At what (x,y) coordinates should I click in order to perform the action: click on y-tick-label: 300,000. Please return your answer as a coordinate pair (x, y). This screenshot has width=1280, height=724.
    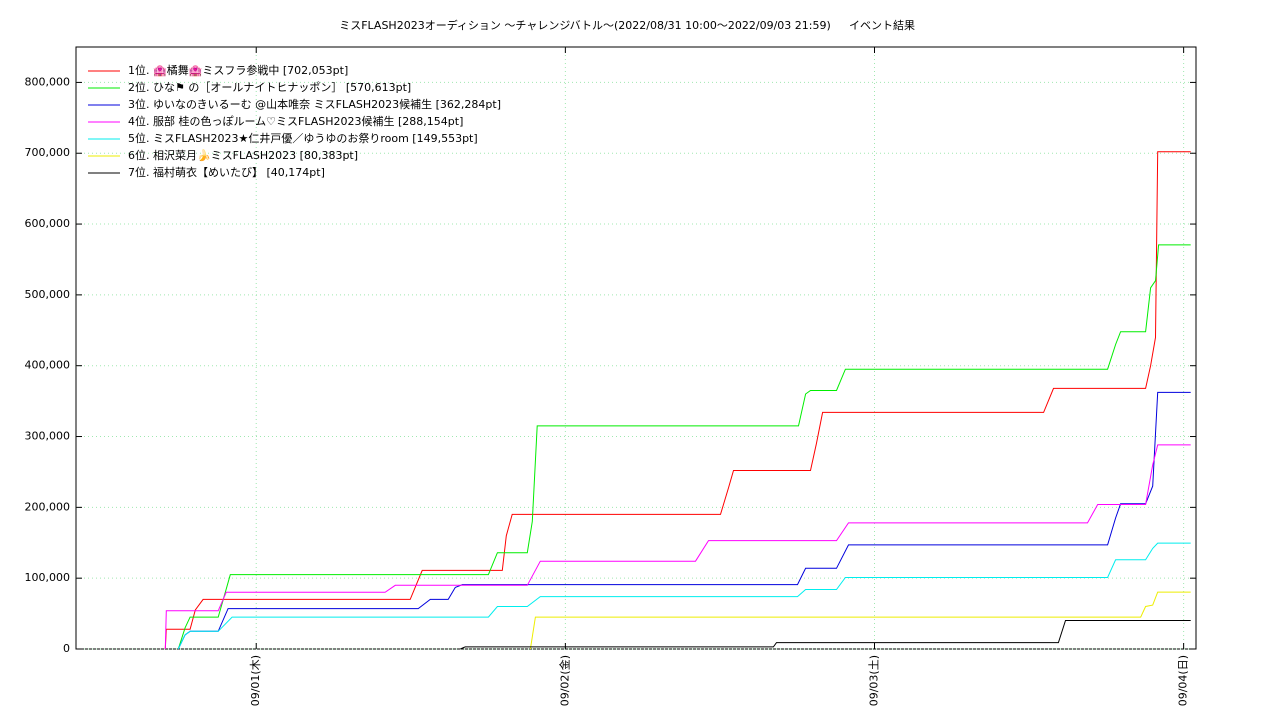
    Looking at the image, I should click on (48, 436).